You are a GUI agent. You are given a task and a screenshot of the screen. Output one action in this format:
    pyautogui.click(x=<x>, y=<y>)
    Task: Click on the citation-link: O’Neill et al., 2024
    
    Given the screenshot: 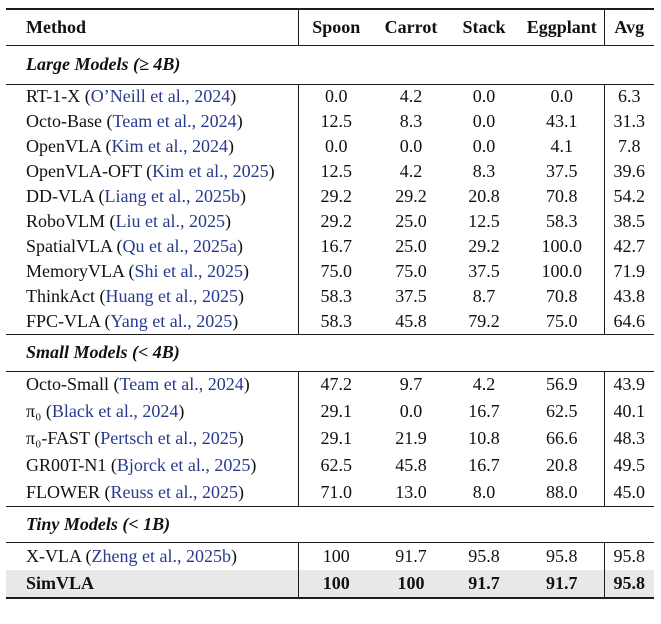 What is the action you would take?
    pyautogui.click(x=160, y=96)
    